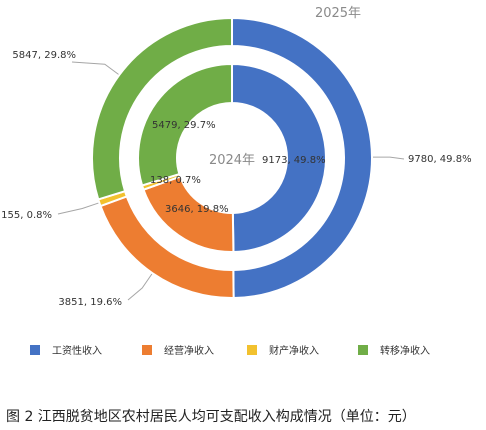 This screenshot has width=486, height=430. What do you see at coordinates (294, 160) in the screenshot?
I see `data-label-inner-0: 9173, 49.8%` at bounding box center [294, 160].